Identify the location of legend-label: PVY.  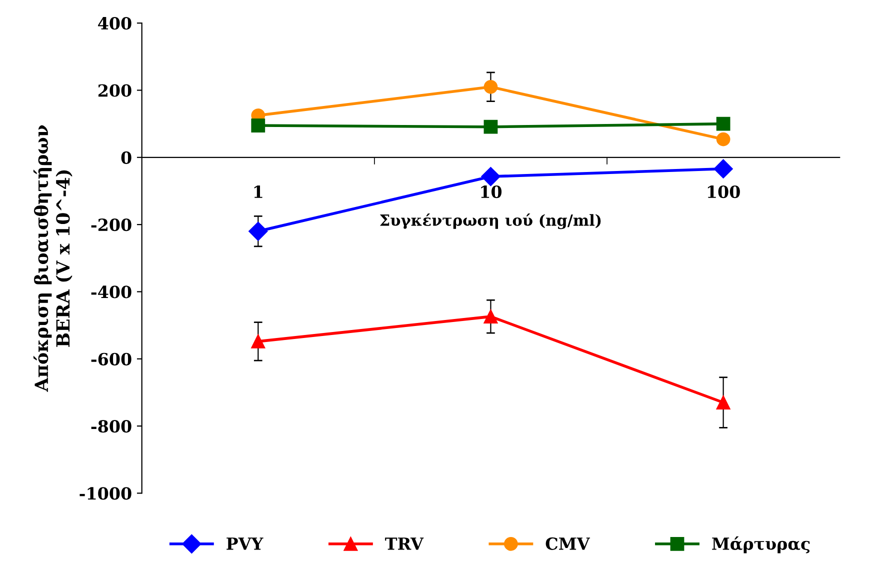
(245, 544).